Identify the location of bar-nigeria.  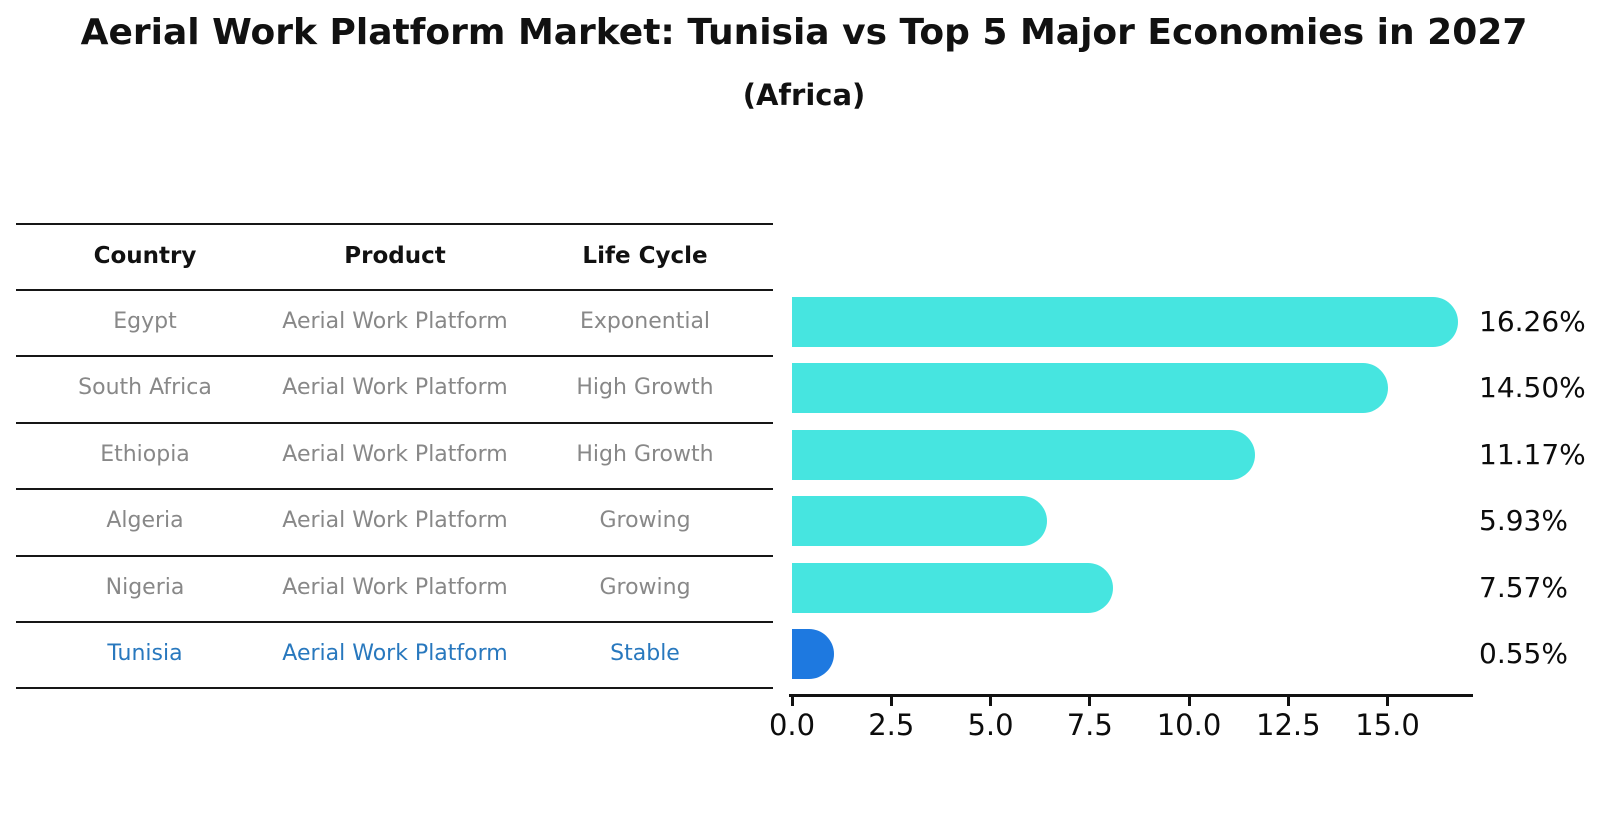
(952, 587).